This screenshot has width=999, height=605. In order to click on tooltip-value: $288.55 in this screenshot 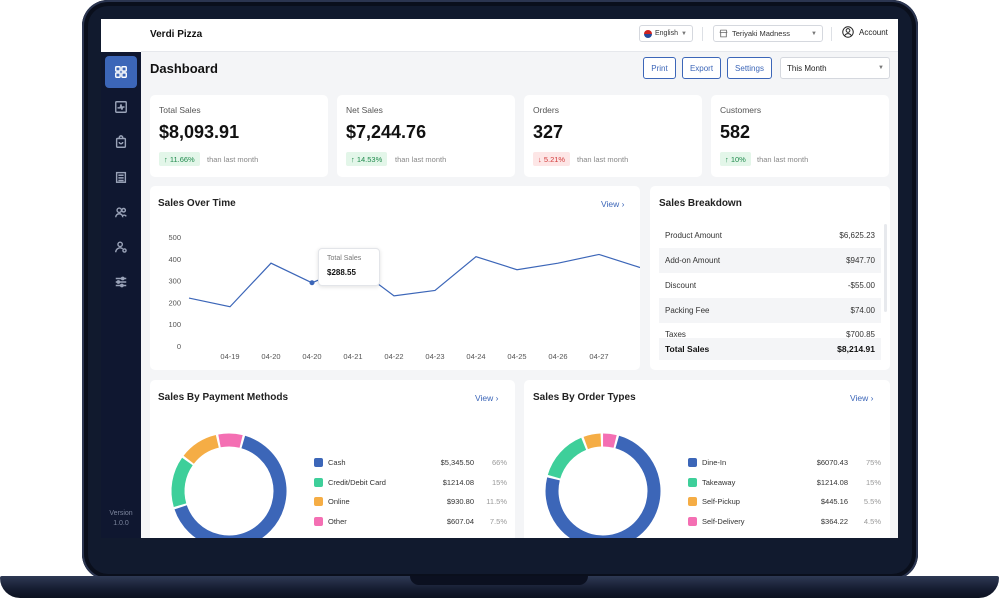, I will do `click(341, 272)`.